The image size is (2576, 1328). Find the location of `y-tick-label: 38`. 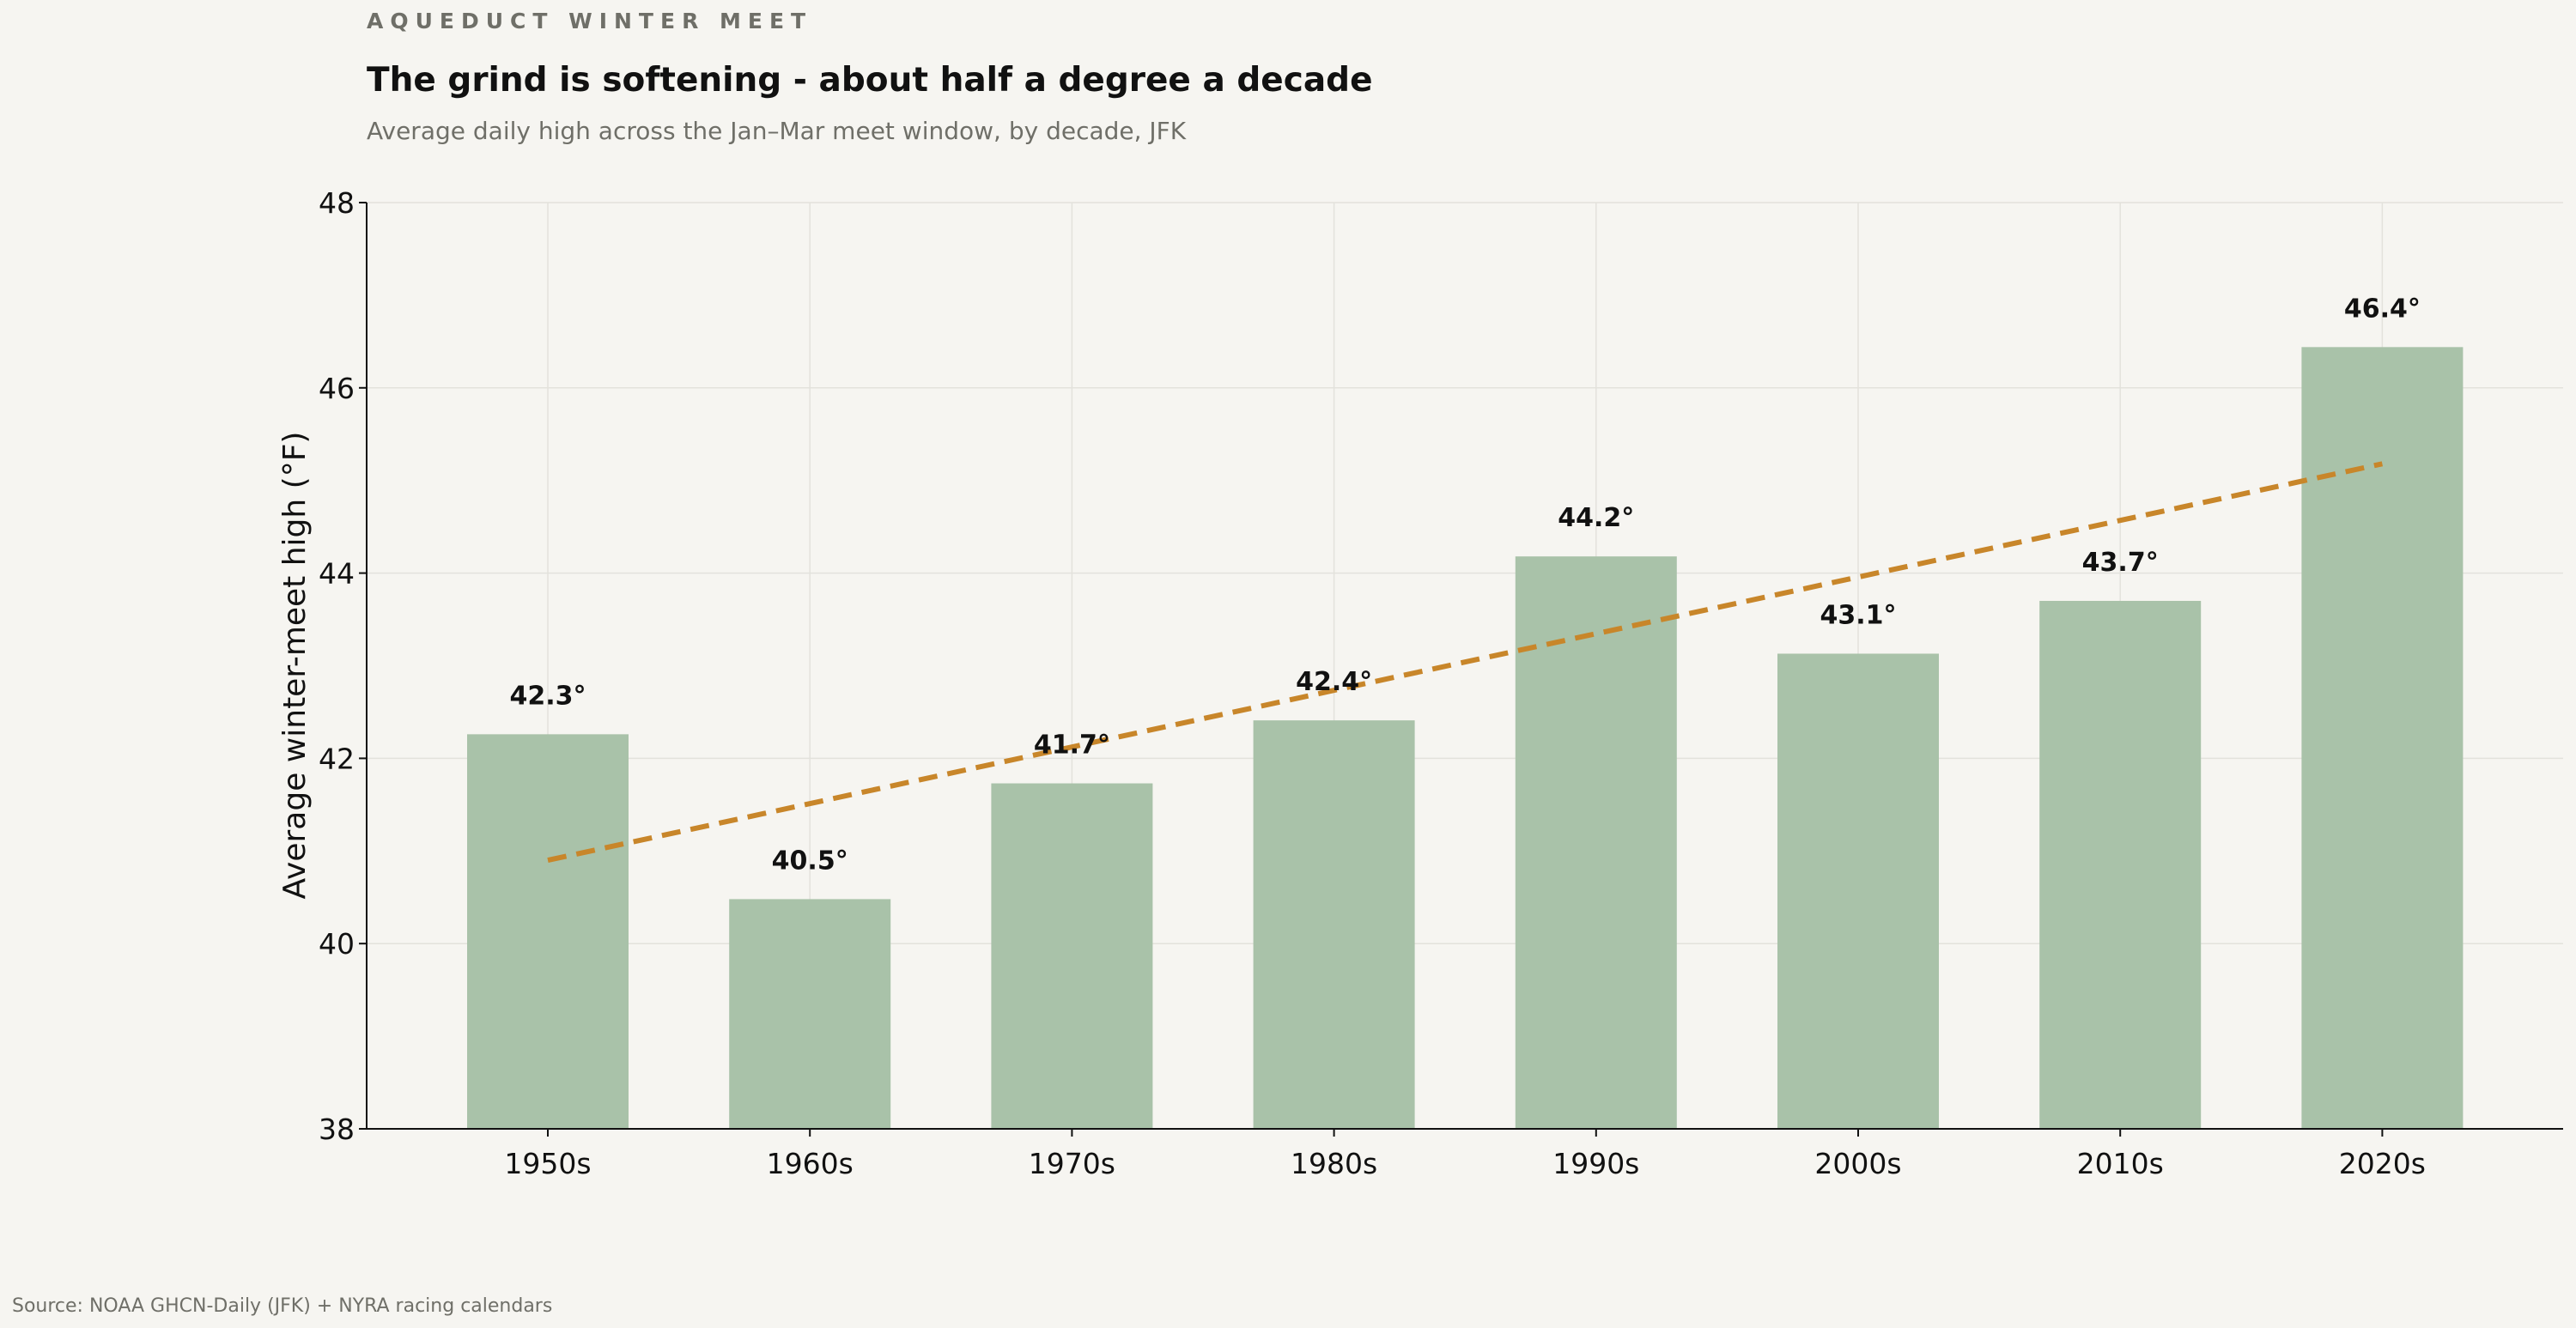

y-tick-label: 38 is located at coordinates (337, 1129).